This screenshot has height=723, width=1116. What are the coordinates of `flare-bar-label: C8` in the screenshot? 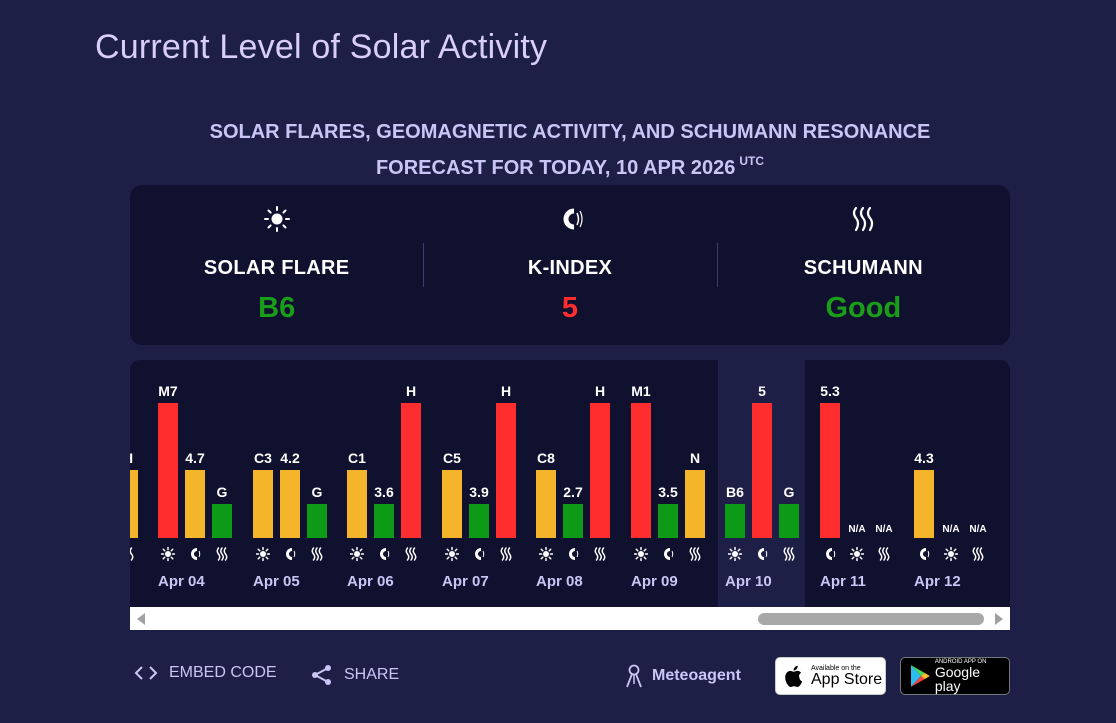 It's located at (546, 458).